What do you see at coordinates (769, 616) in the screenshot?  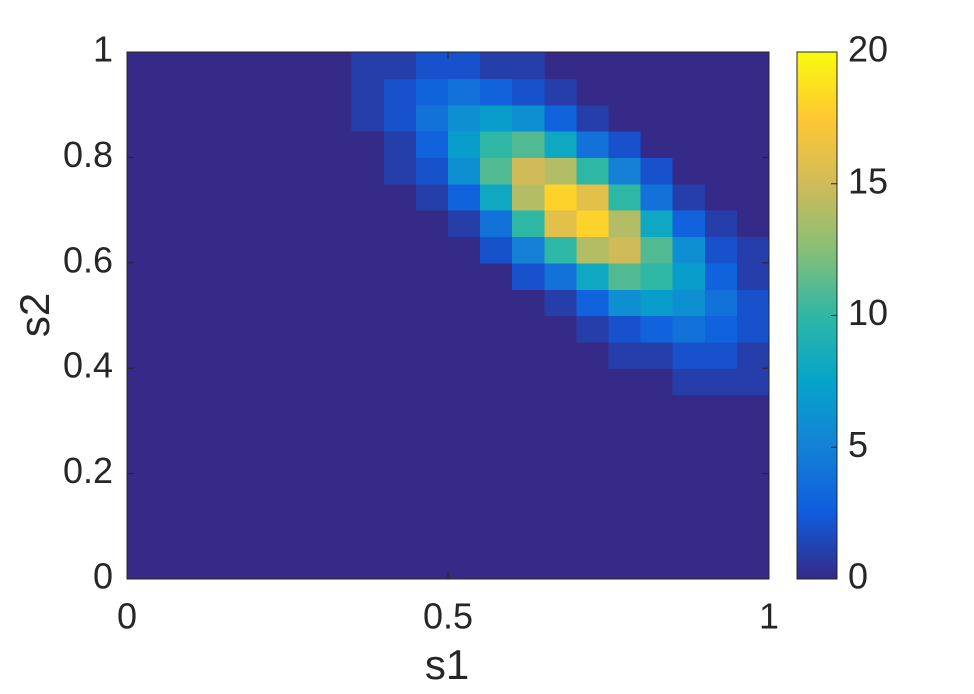 I see `x-tick-label: 1` at bounding box center [769, 616].